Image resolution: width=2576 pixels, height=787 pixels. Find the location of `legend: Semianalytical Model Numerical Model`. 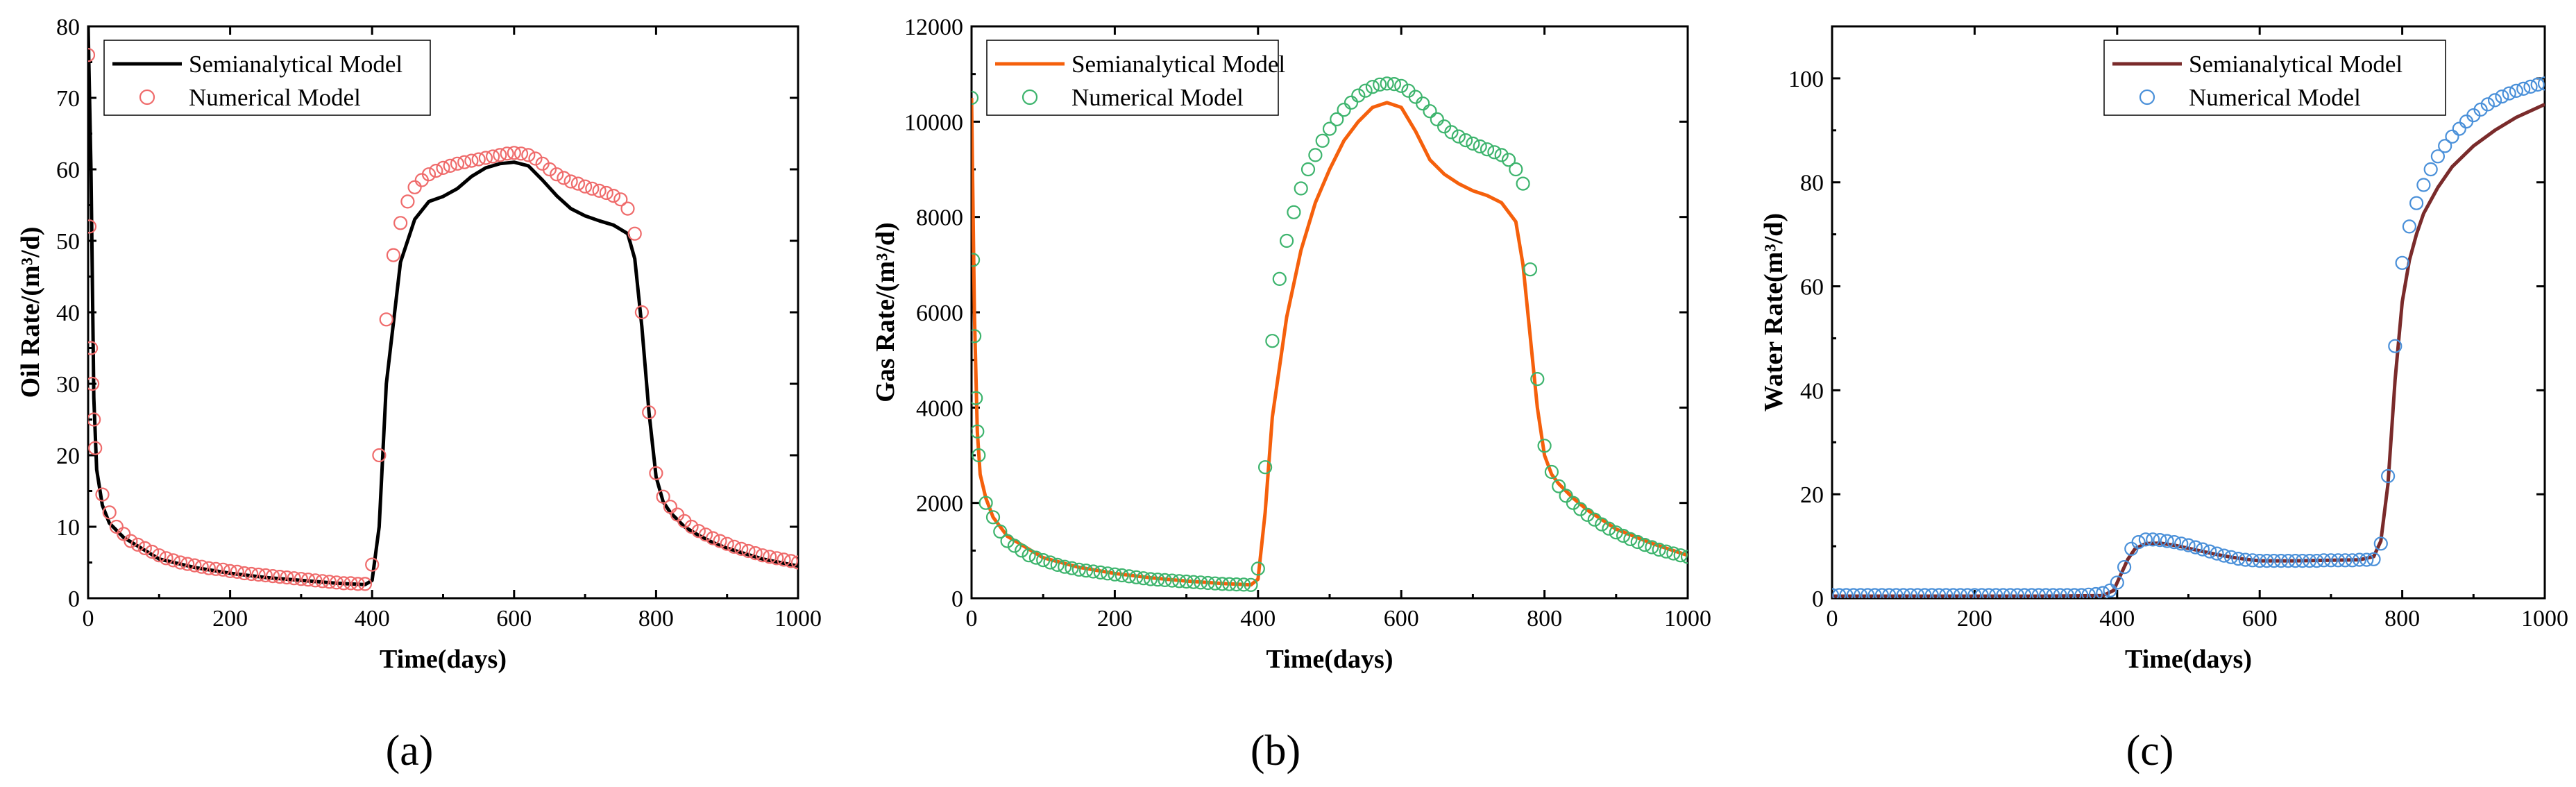

legend: Semianalytical Model Numerical Model is located at coordinates (1135, 78).